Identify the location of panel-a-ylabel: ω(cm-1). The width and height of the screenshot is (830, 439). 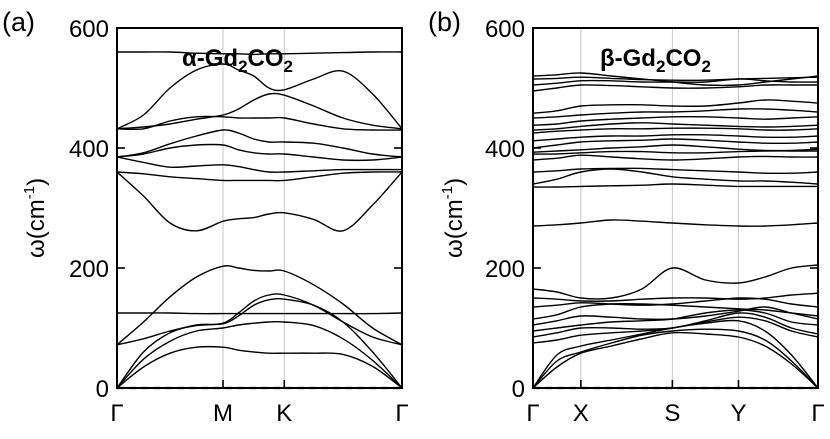
(35, 218).